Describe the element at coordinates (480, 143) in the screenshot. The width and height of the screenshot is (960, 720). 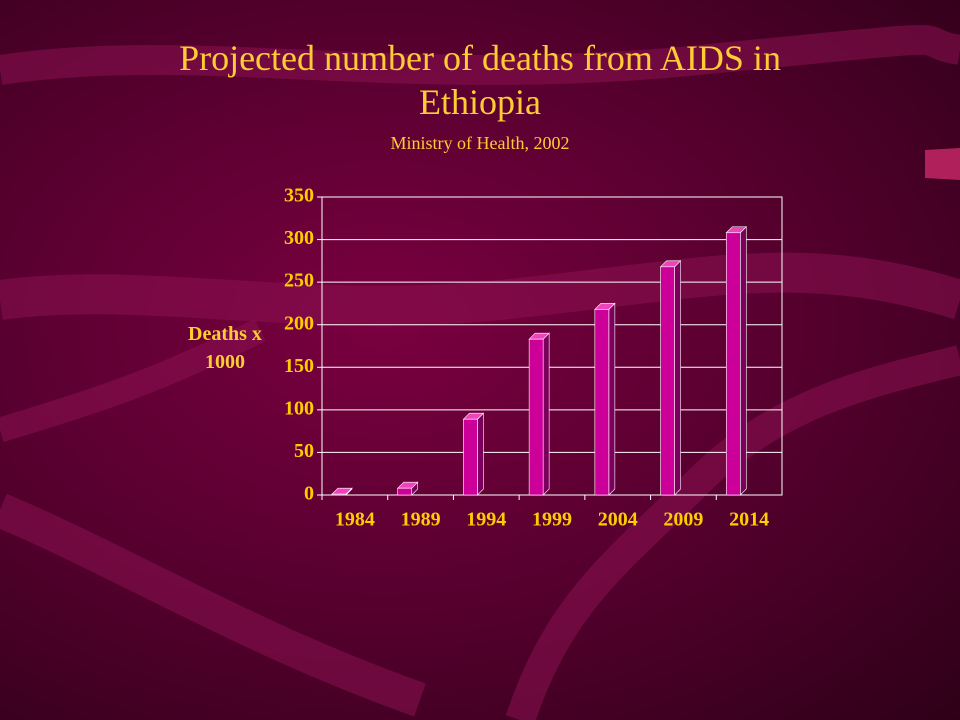
I see `chart-subtitle: Ministry of Health, 2002` at that location.